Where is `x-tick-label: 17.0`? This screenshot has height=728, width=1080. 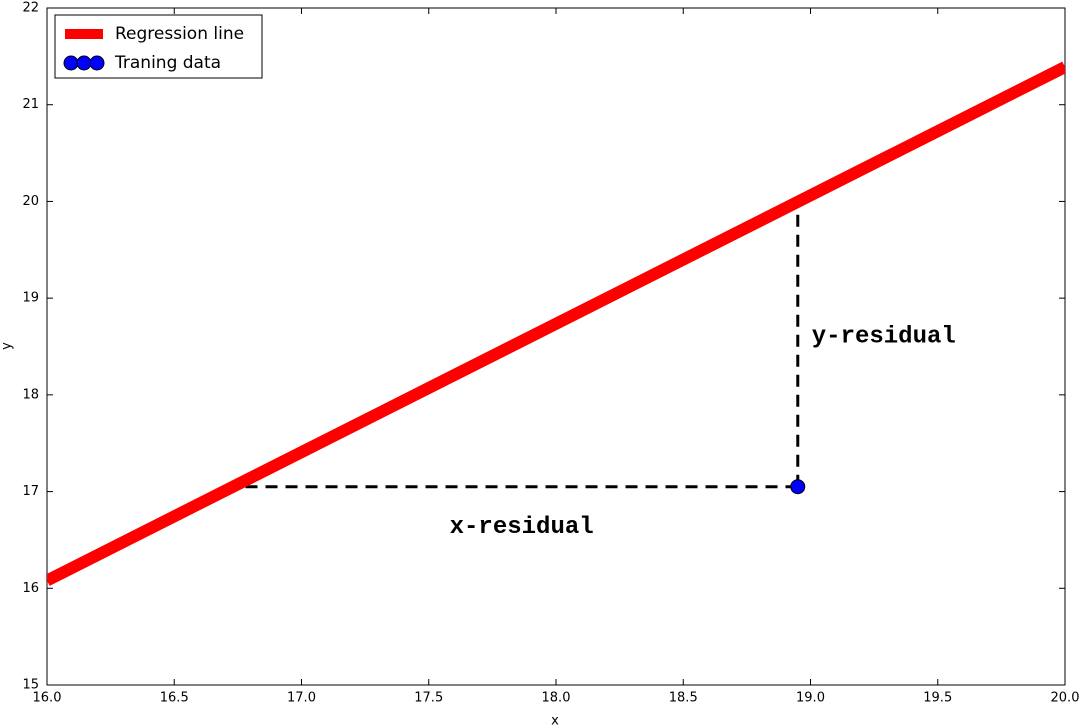 x-tick-label: 17.0 is located at coordinates (301, 698).